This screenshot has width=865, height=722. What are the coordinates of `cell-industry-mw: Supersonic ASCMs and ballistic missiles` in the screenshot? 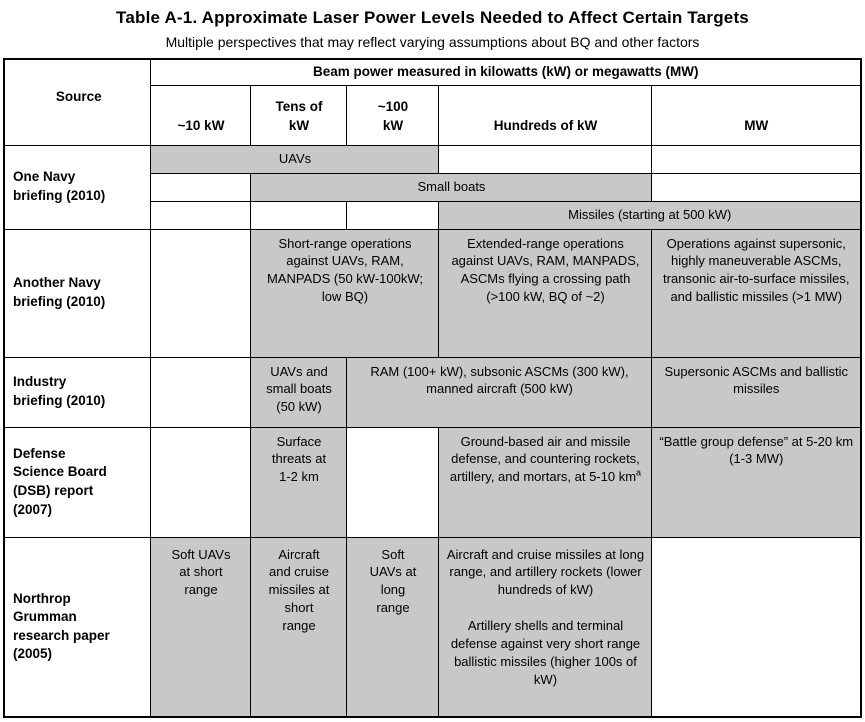 It's located at (756, 392).